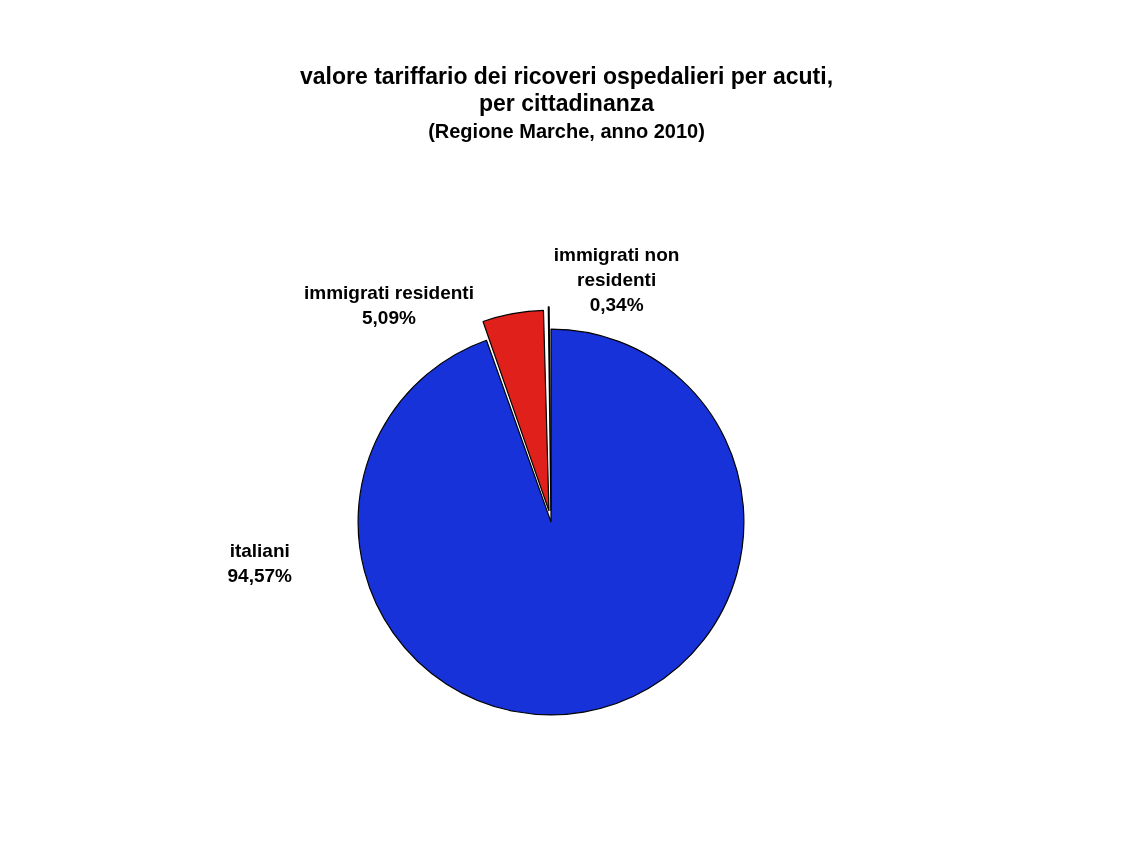 The image size is (1133, 859). Describe the element at coordinates (389, 317) in the screenshot. I see `data-label: 5,09%` at that location.